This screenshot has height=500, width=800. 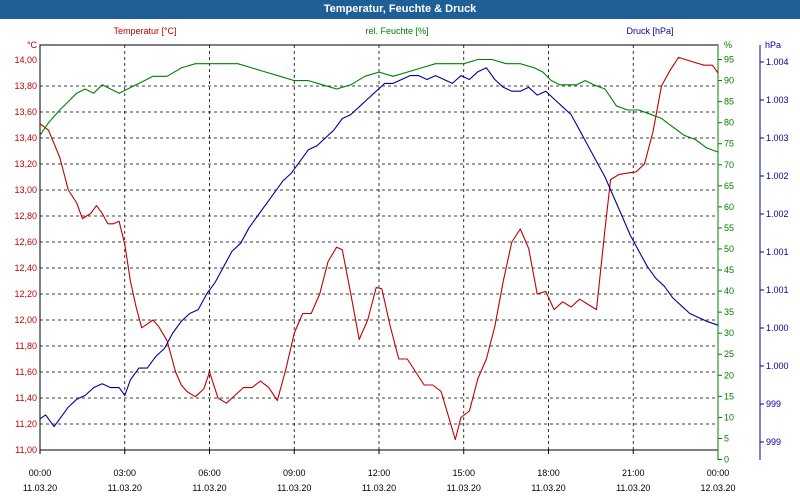 I want to click on humidity-tick-label: 85, so click(x=729, y=102).